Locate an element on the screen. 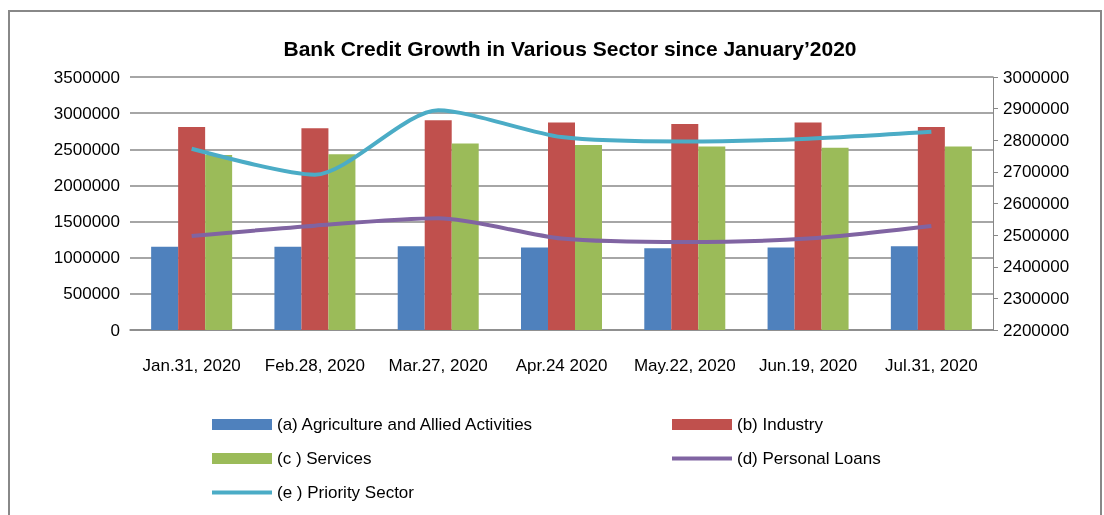 The height and width of the screenshot is (515, 1104). y-tick-label: 3000000 is located at coordinates (86, 113).